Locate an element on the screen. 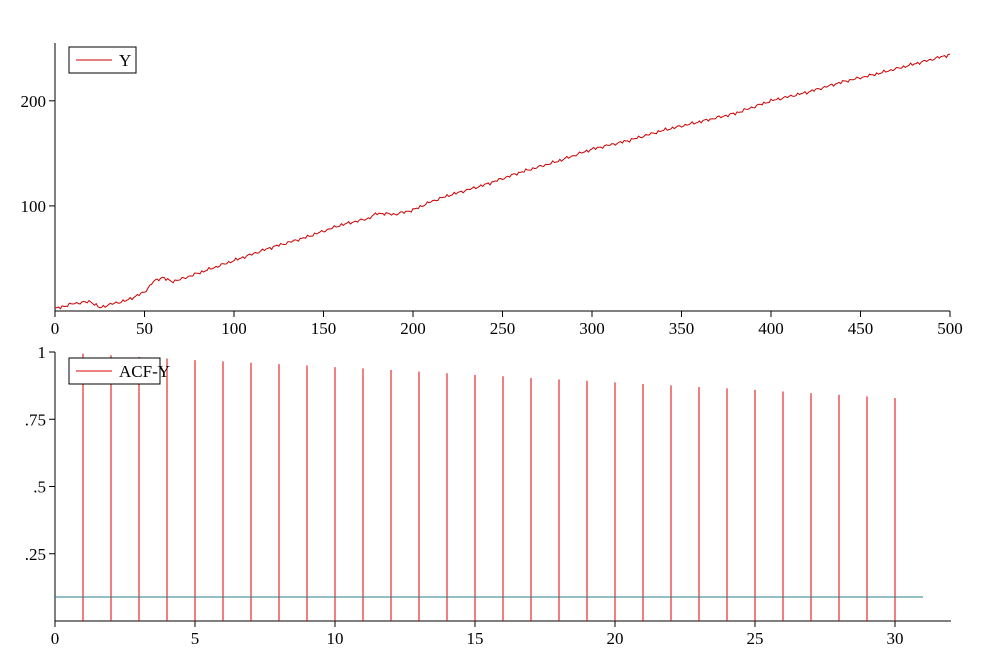 The height and width of the screenshot is (663, 993). x-tick-label: 500 is located at coordinates (950, 328).